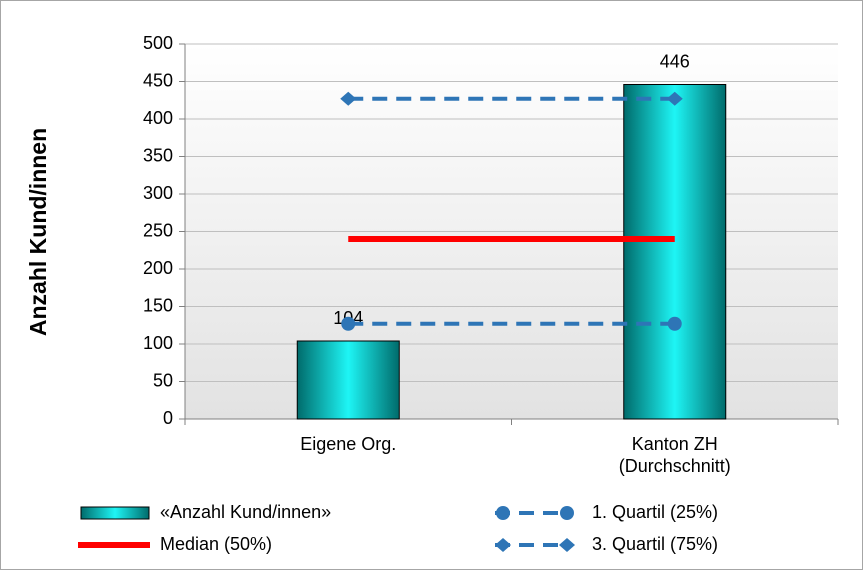 The height and width of the screenshot is (571, 864). Describe the element at coordinates (348, 444) in the screenshot. I see `x-tick-label: Eigene Org.` at that location.